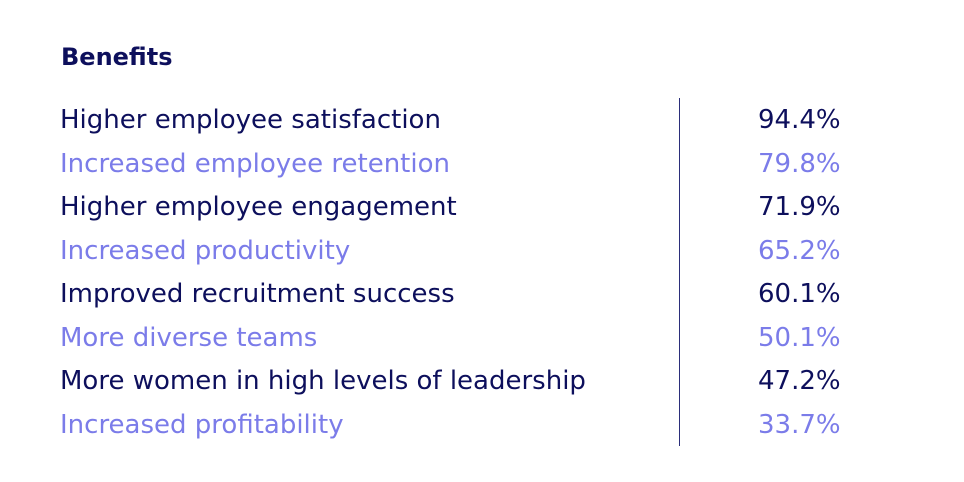 This screenshot has width=964, height=482. Describe the element at coordinates (258, 207) in the screenshot. I see `benefit-label: Higher employee engagement` at that location.